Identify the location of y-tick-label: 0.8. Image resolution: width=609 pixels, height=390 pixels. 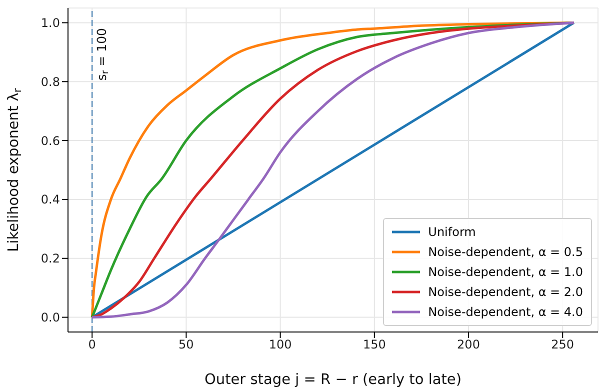
(50, 81).